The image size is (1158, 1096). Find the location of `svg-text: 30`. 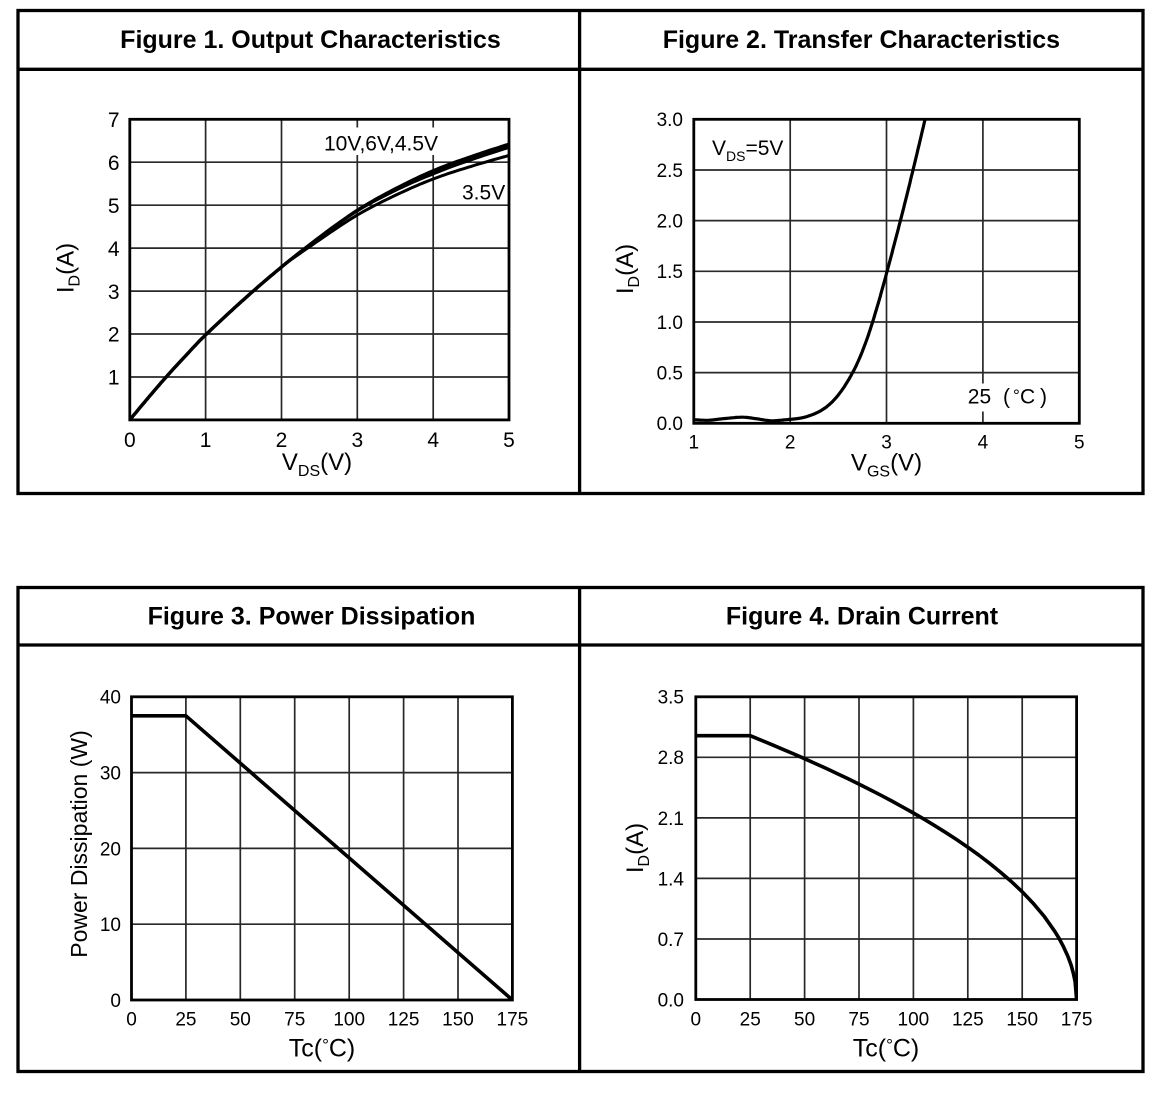

svg-text: 30 is located at coordinates (110, 774).